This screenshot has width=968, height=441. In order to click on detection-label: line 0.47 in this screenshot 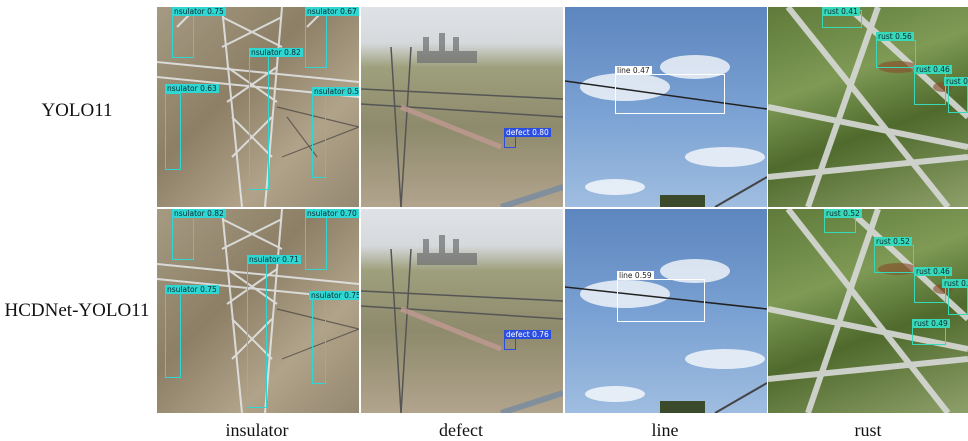, I will do `click(633, 70)`.